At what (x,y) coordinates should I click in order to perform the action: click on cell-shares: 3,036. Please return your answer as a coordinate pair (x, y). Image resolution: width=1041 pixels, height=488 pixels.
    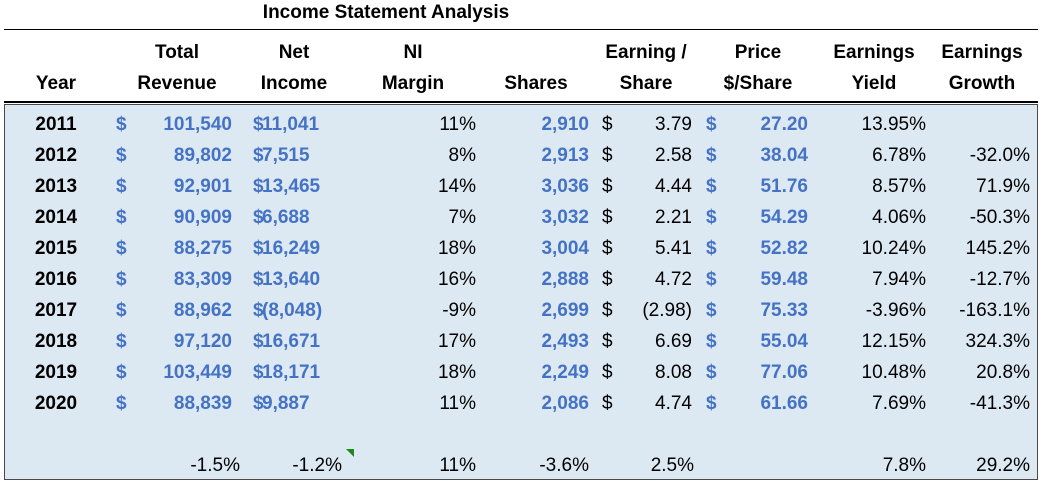
    Looking at the image, I should click on (565, 186).